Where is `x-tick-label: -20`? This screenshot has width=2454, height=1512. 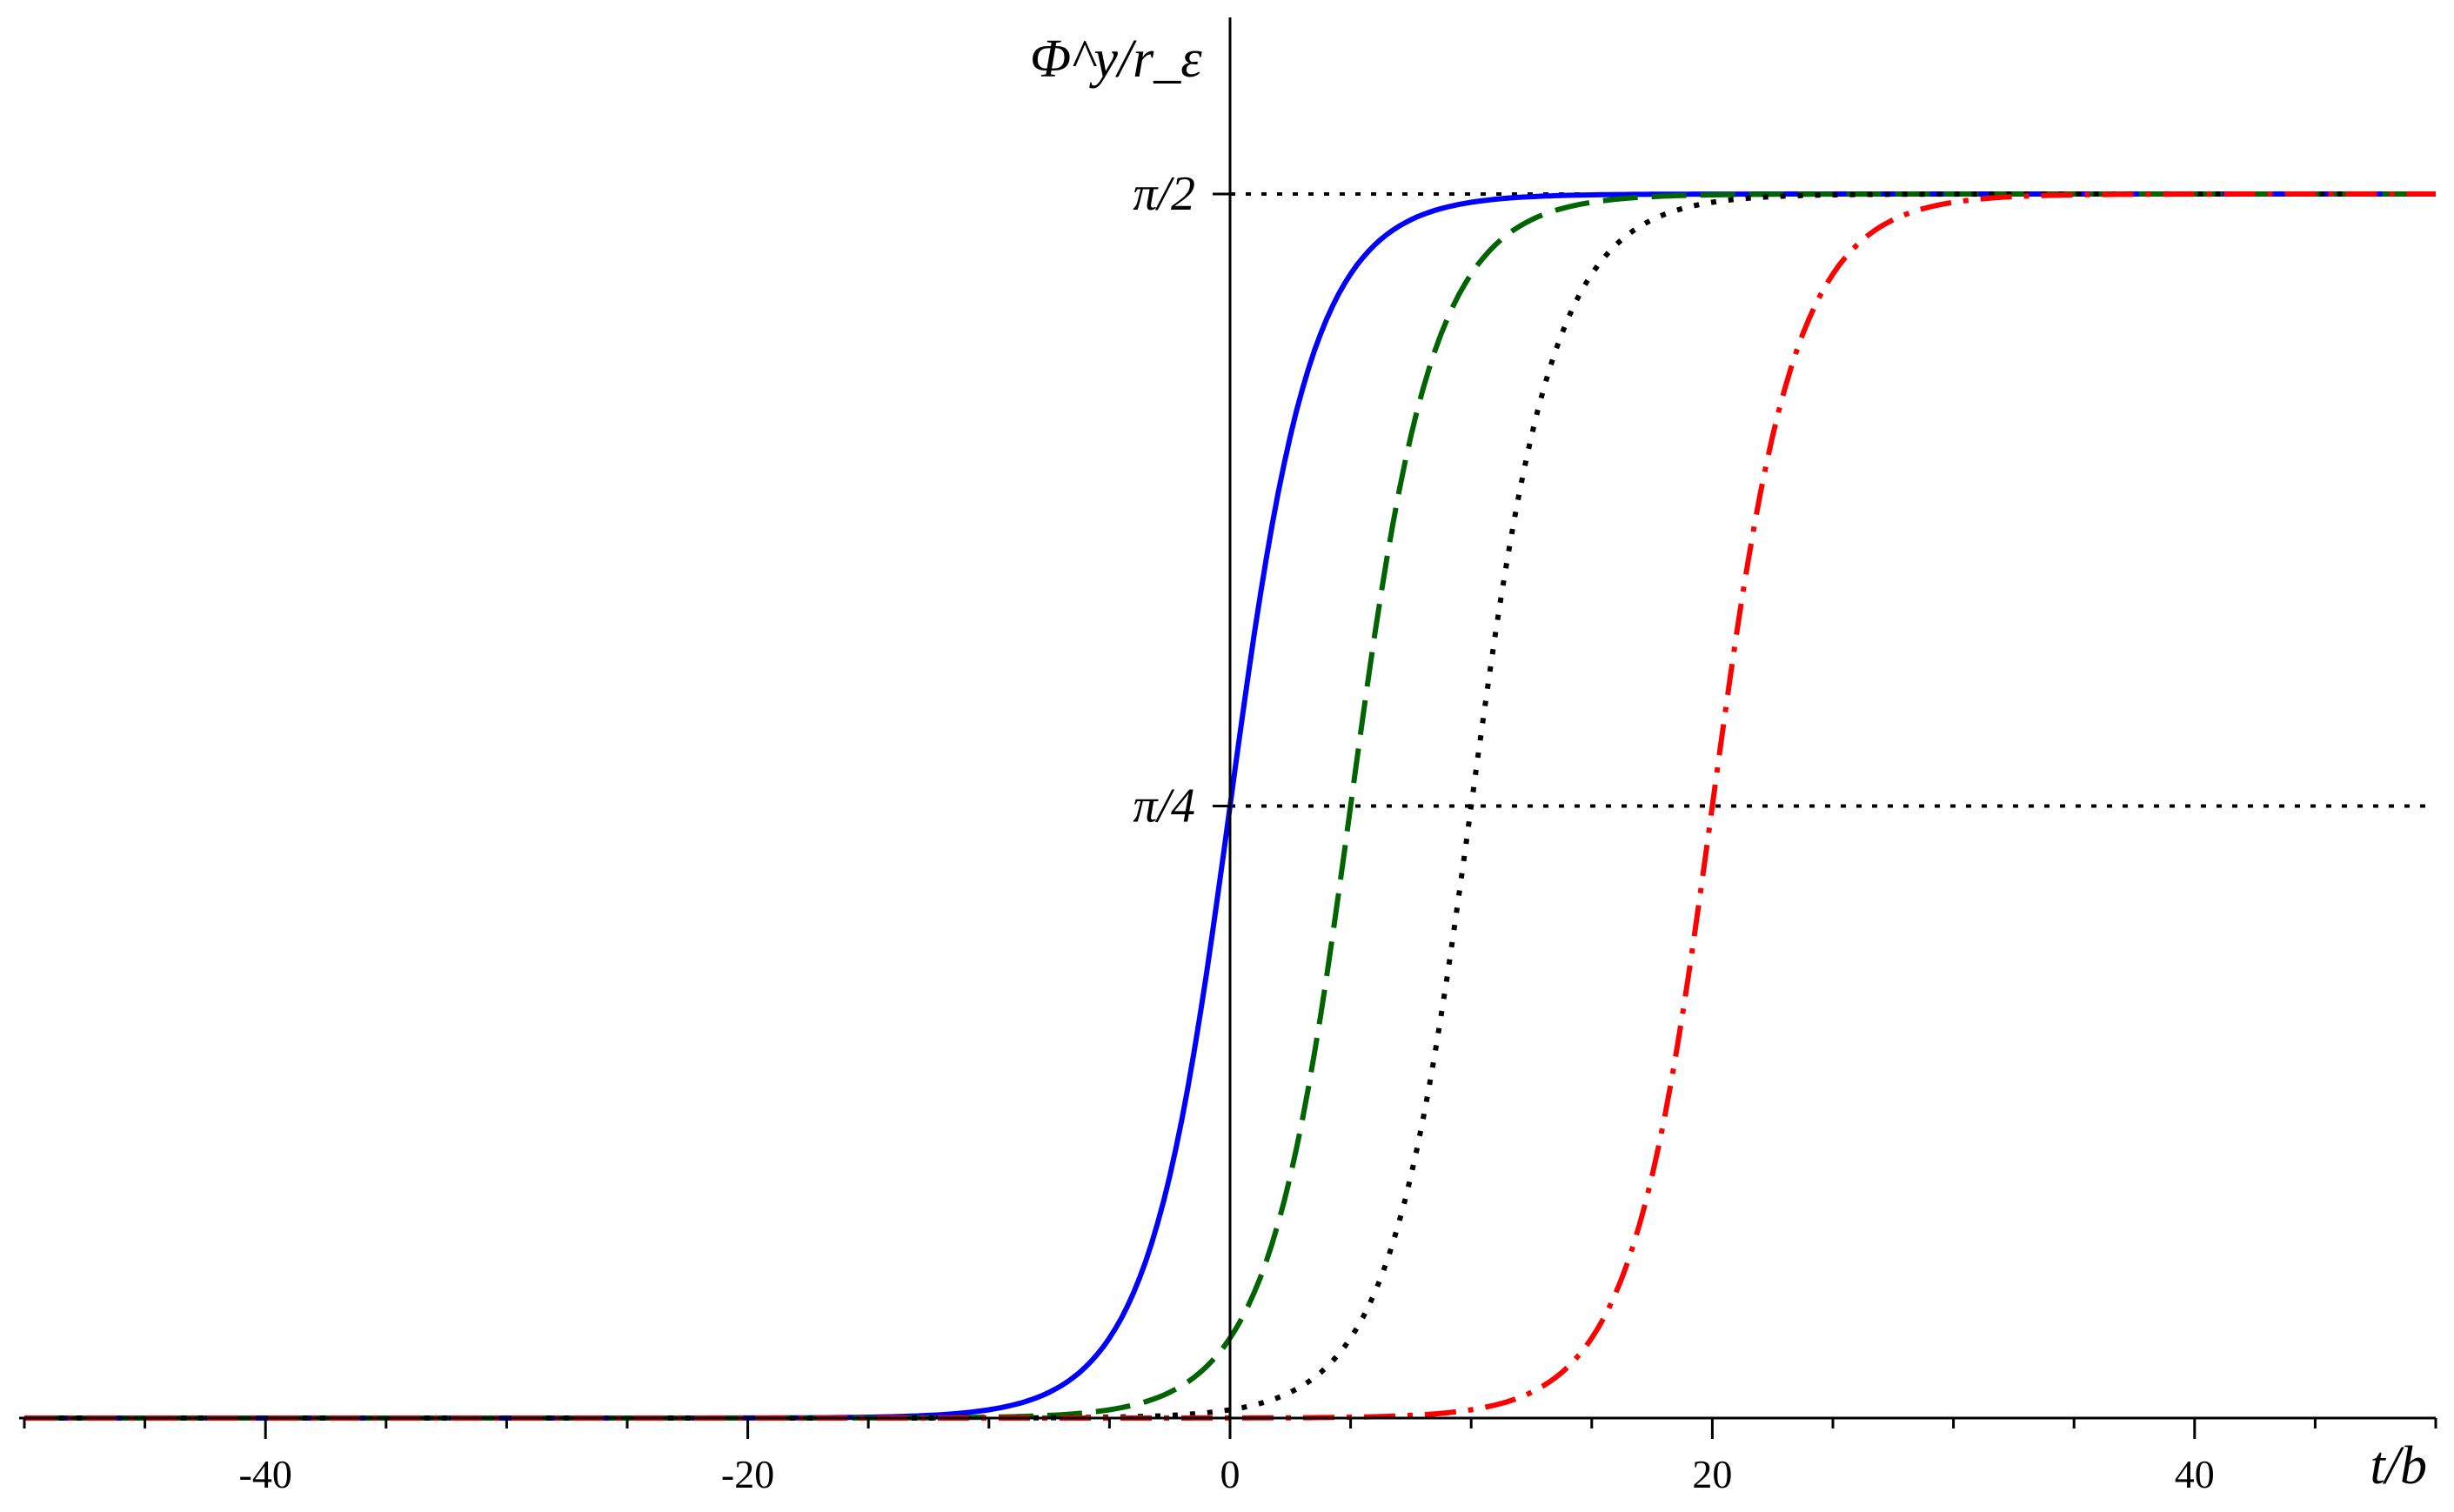 x-tick-label: -20 is located at coordinates (747, 1474).